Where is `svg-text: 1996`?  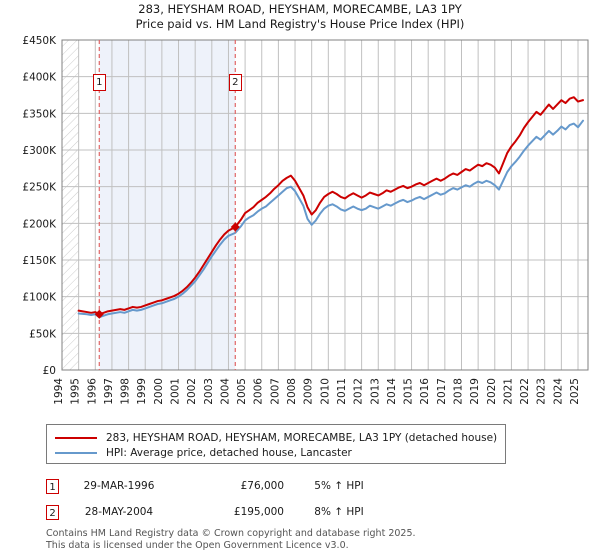
svg-text: 1996 is located at coordinates (92, 391).